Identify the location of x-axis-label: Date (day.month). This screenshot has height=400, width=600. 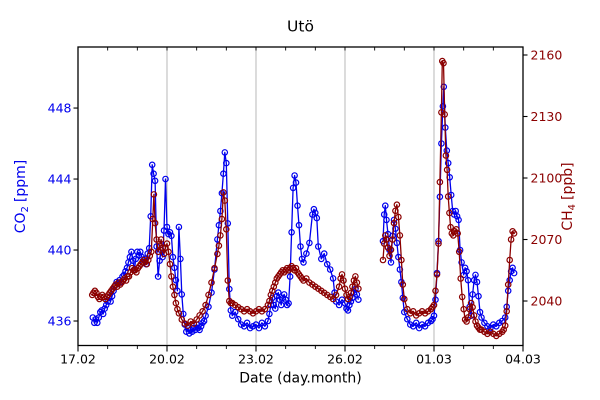
(300, 379).